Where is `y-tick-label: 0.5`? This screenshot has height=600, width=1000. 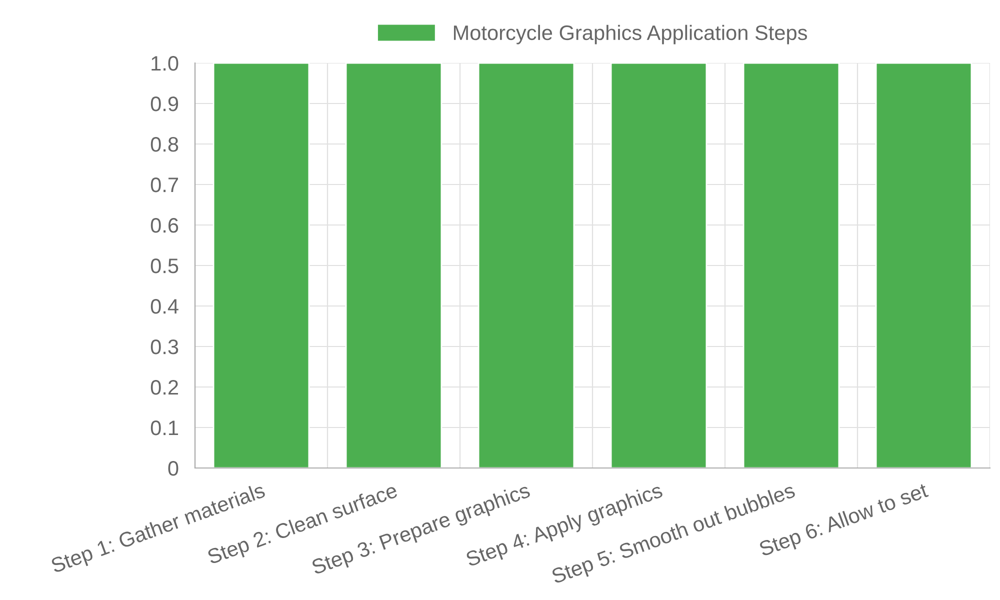 y-tick-label: 0.5 is located at coordinates (164, 266).